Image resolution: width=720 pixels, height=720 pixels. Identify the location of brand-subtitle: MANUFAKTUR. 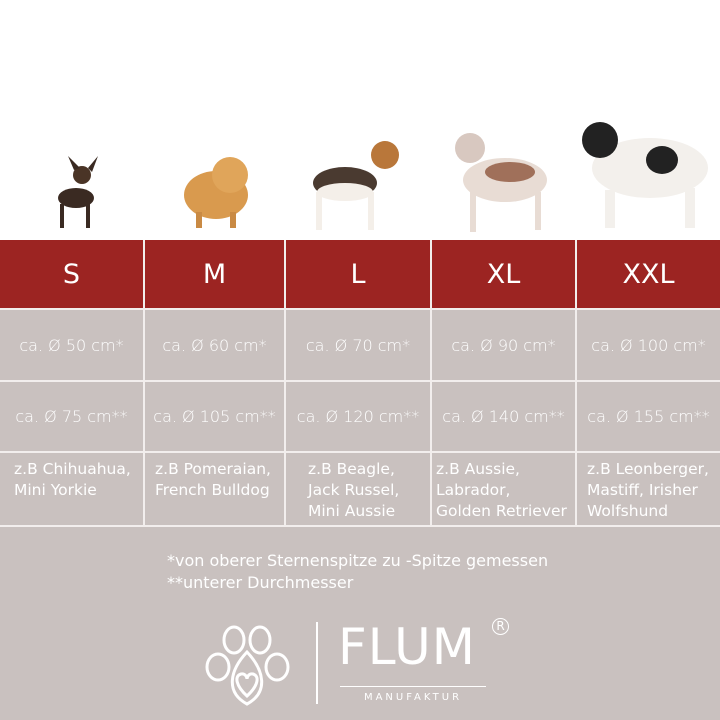
(413, 694).